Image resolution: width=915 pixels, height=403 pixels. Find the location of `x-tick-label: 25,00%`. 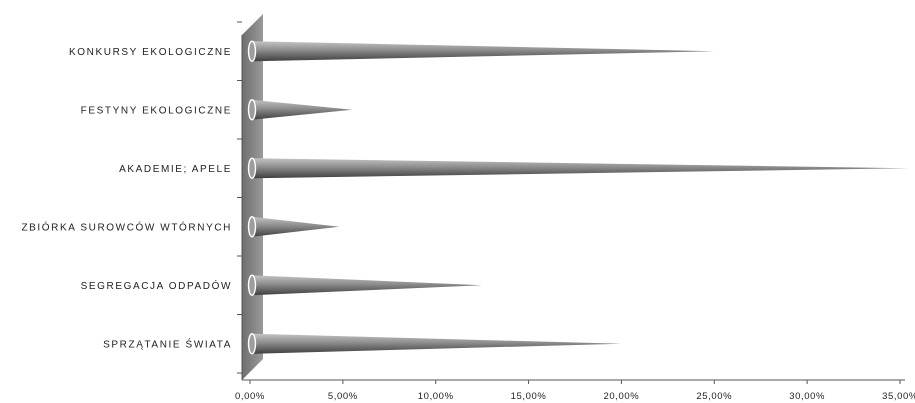

x-tick-label: 25,00% is located at coordinates (714, 396).